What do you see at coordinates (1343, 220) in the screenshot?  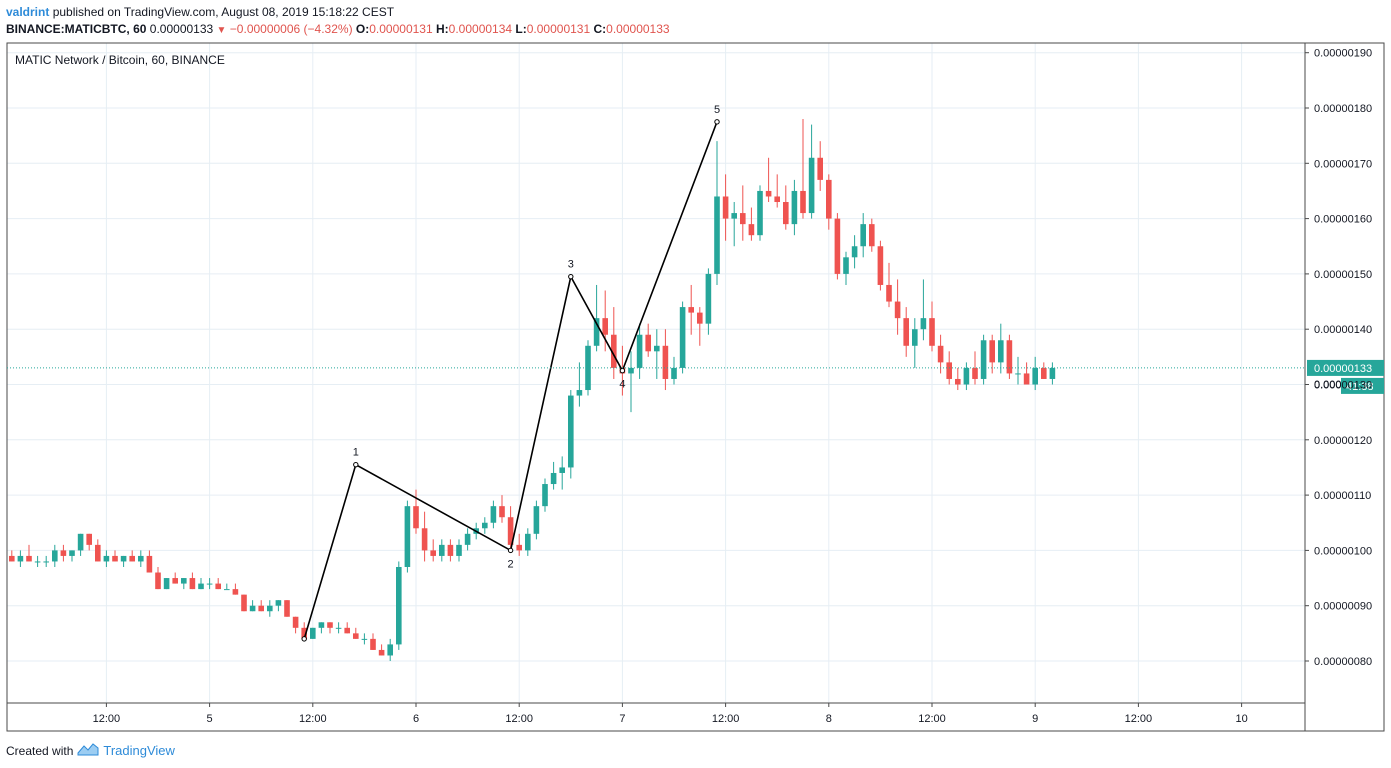 I see `price-tick-label: 0.00000160` at bounding box center [1343, 220].